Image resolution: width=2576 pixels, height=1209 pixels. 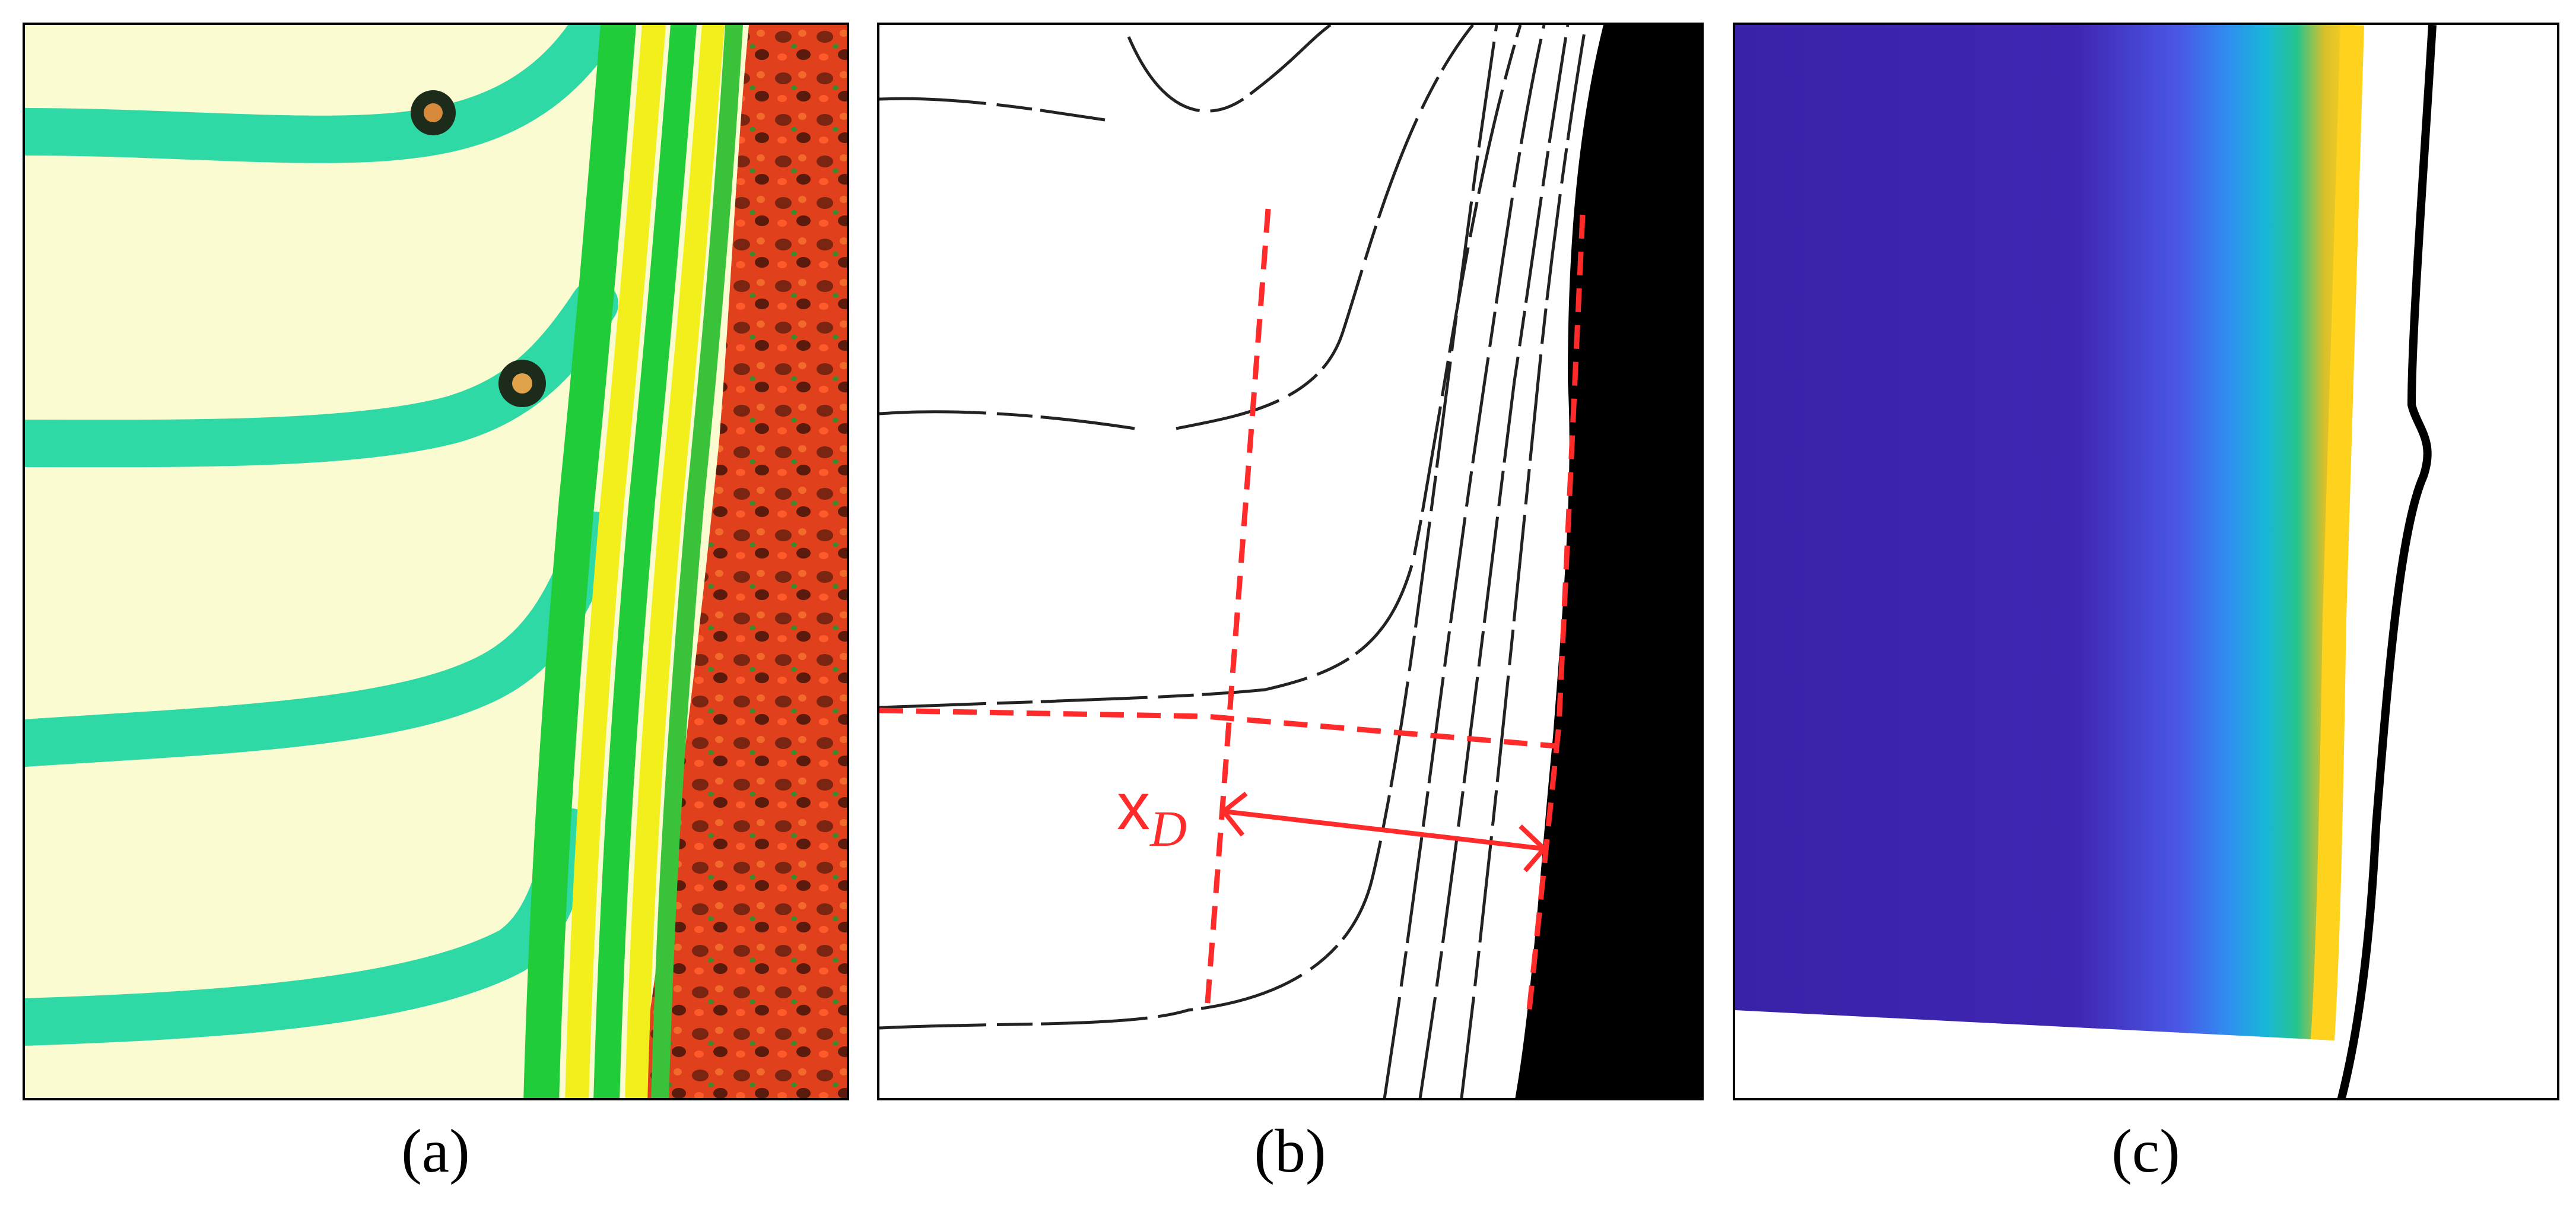 What do you see at coordinates (1237, 610) in the screenshot?
I see `vertical-dashed-reference-line` at bounding box center [1237, 610].